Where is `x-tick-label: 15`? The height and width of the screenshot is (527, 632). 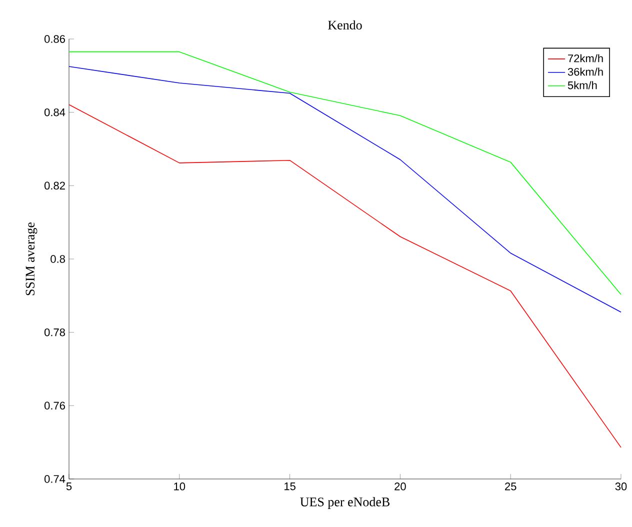
x-tick-label: 15 is located at coordinates (290, 486).